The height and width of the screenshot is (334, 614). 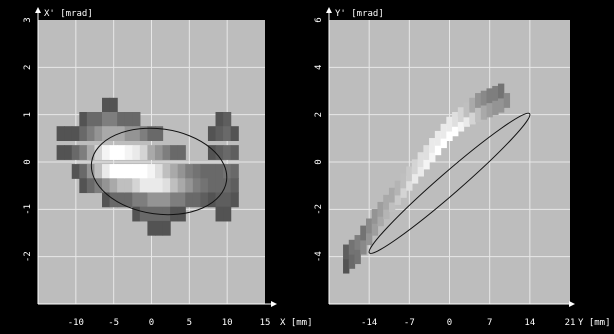 What do you see at coordinates (319, 256) in the screenshot?
I see `y-tick-label: -4` at bounding box center [319, 256].